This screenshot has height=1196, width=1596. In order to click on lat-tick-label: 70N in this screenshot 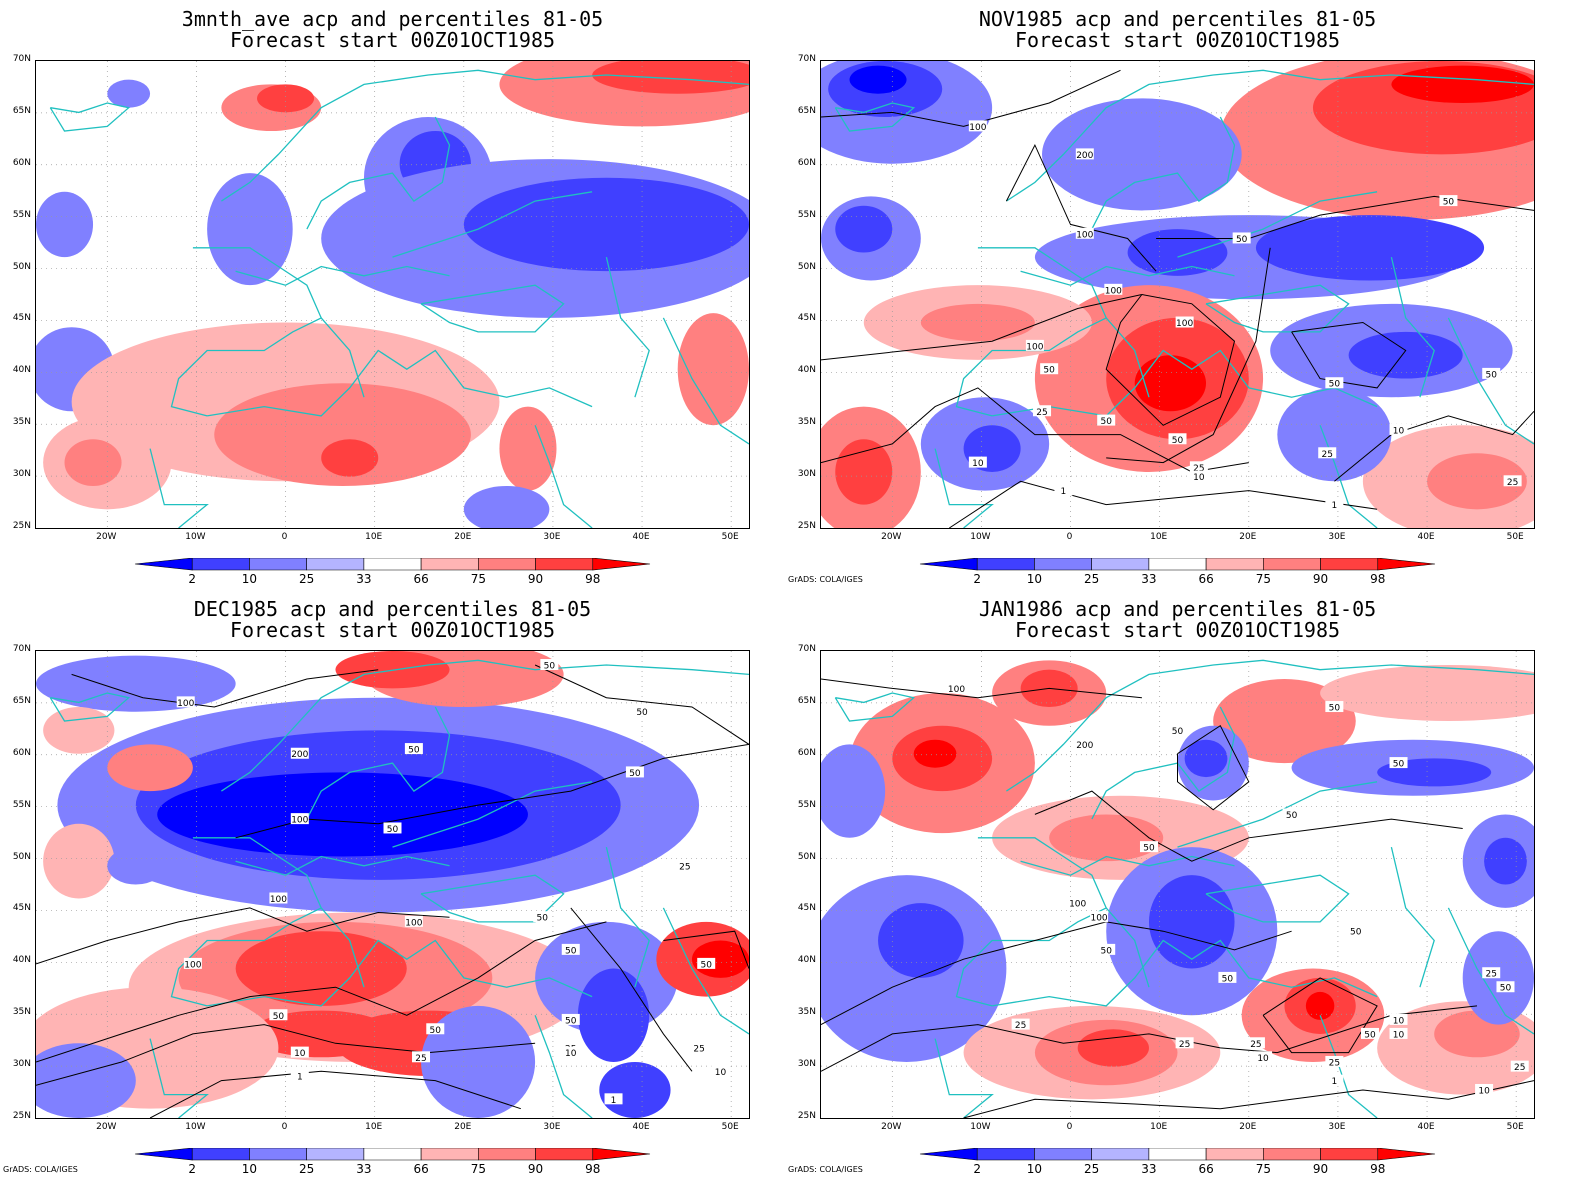, I will do `click(21, 649)`.